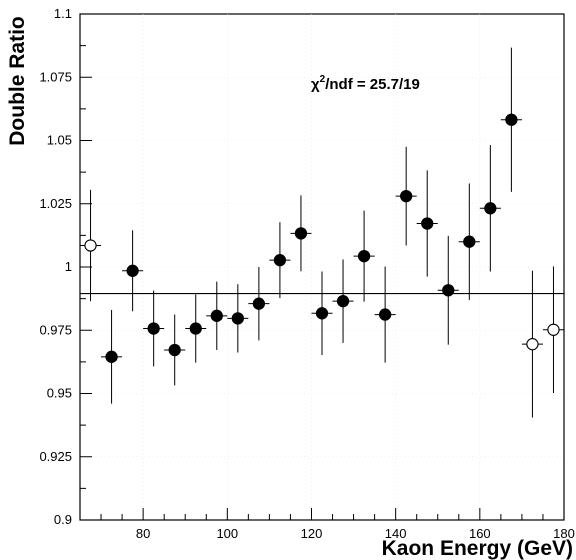  I want to click on chi2-value: /ndf = 25.7/19, so click(372, 84).